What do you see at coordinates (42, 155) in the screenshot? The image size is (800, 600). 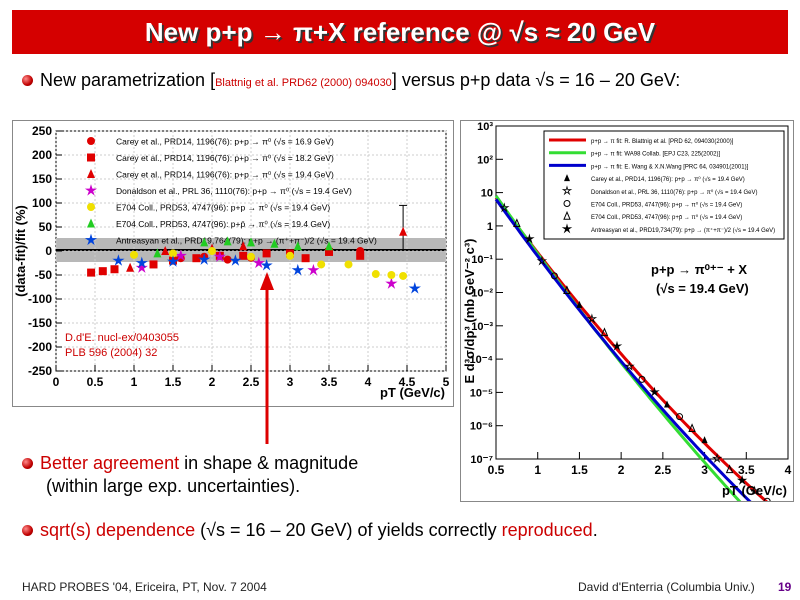 I see `y-tick-label: 200` at bounding box center [42, 155].